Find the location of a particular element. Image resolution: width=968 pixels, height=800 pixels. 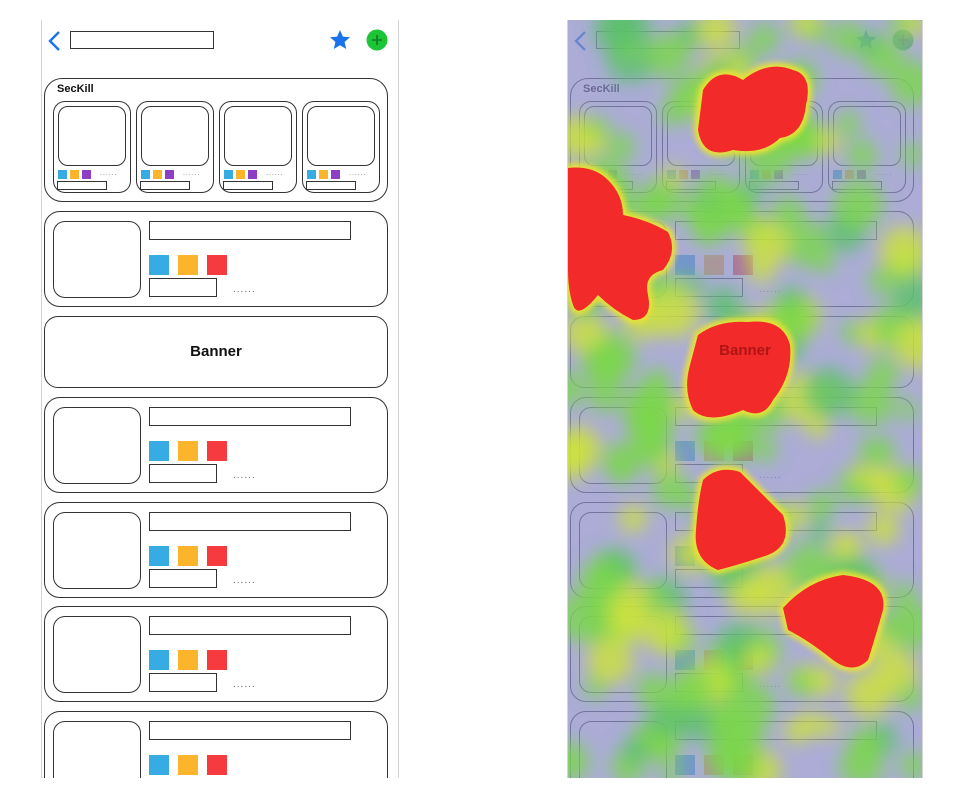

heatmap-banner-label: Banner is located at coordinates (745, 350).